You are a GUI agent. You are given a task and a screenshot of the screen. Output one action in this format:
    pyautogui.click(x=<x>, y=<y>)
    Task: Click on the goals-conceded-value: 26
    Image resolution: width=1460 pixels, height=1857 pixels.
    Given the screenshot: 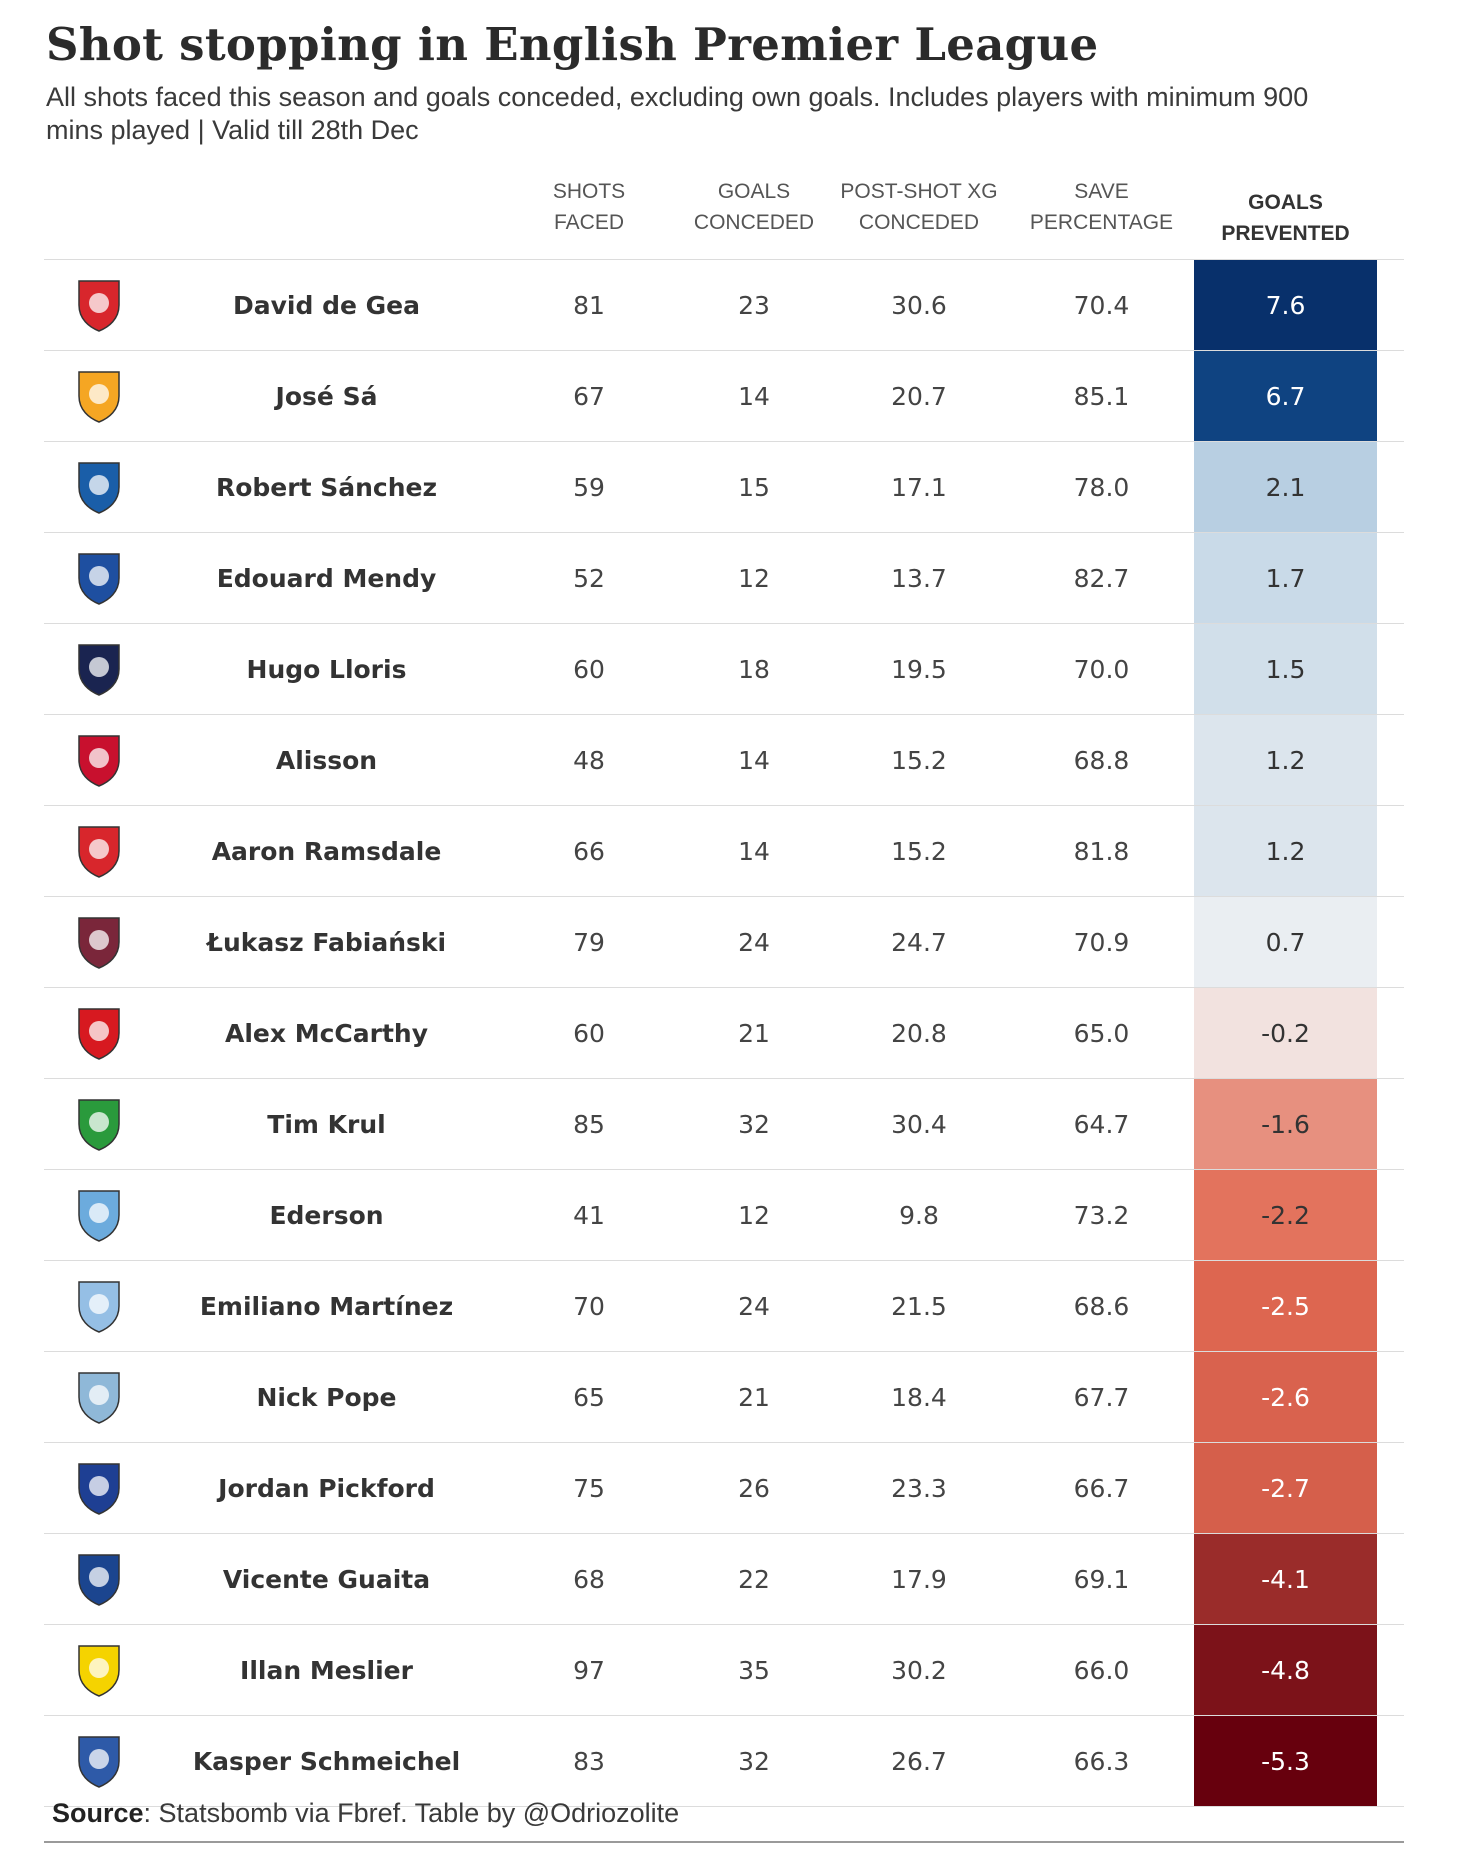 What is the action you would take?
    pyautogui.click(x=754, y=1488)
    